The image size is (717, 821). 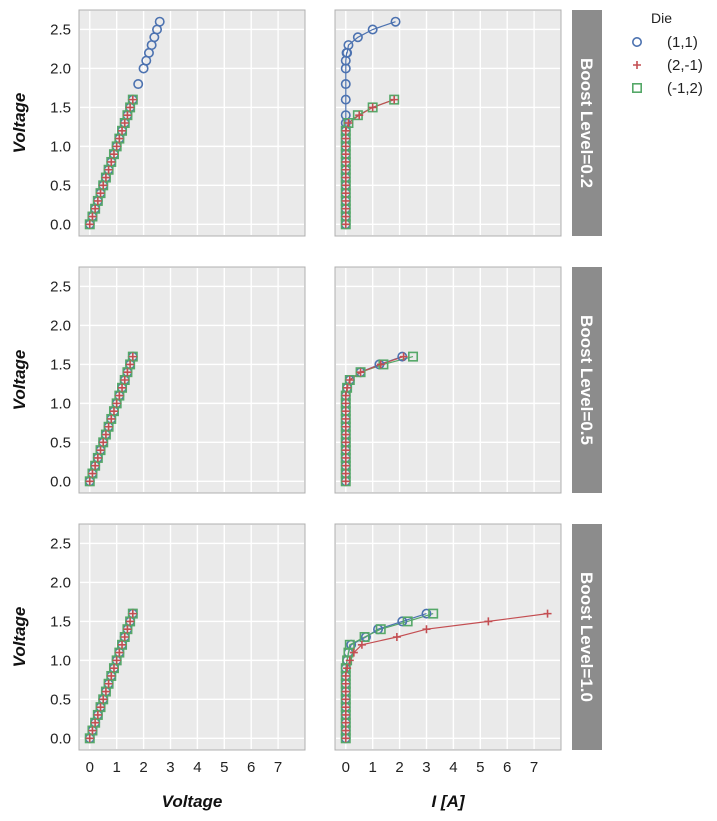 I want to click on facet-strip-label: Boost Level=0.2, so click(x=586, y=123).